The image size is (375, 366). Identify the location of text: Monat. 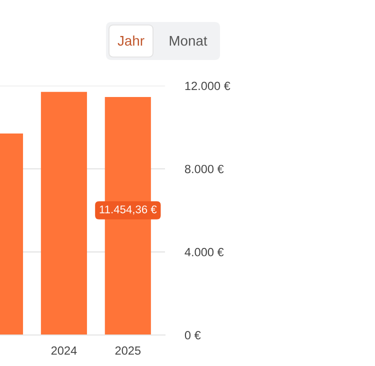
(189, 41).